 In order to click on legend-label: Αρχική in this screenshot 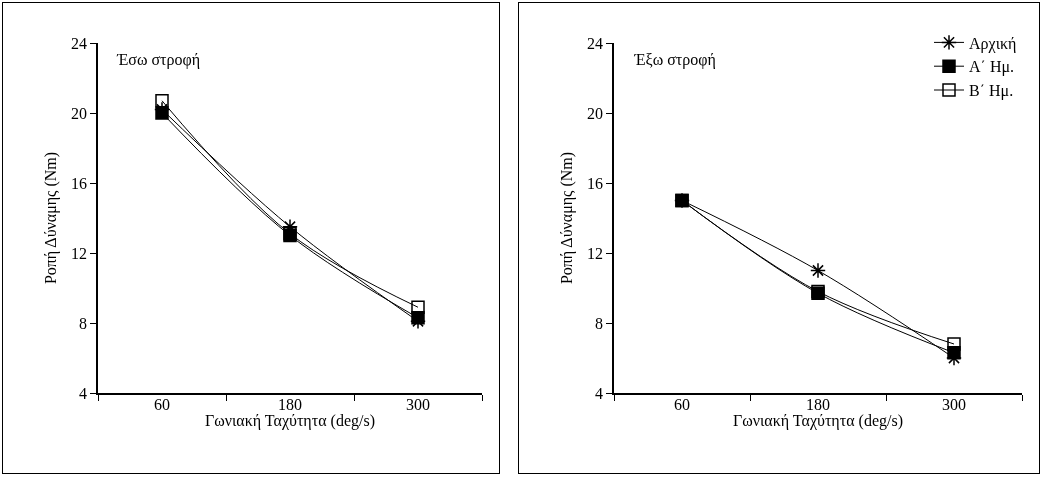, I will do `click(993, 43)`.